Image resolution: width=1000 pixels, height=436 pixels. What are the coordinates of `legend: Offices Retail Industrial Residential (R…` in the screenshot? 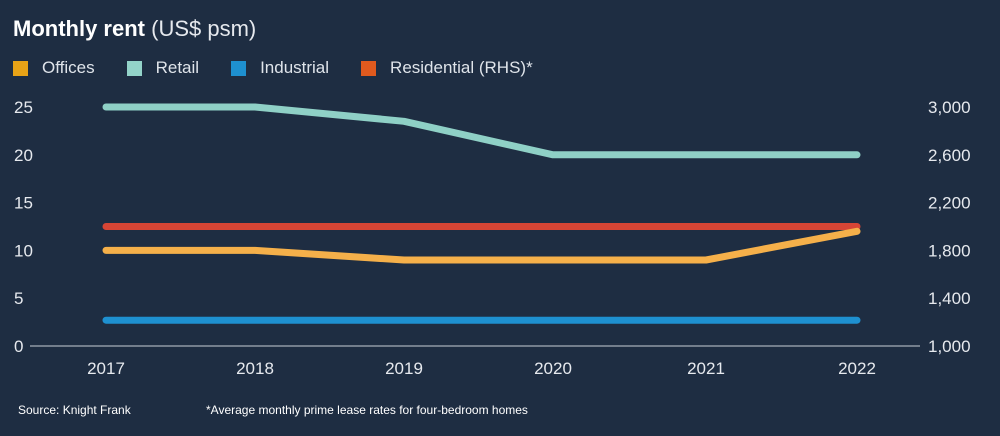 It's located at (289, 68).